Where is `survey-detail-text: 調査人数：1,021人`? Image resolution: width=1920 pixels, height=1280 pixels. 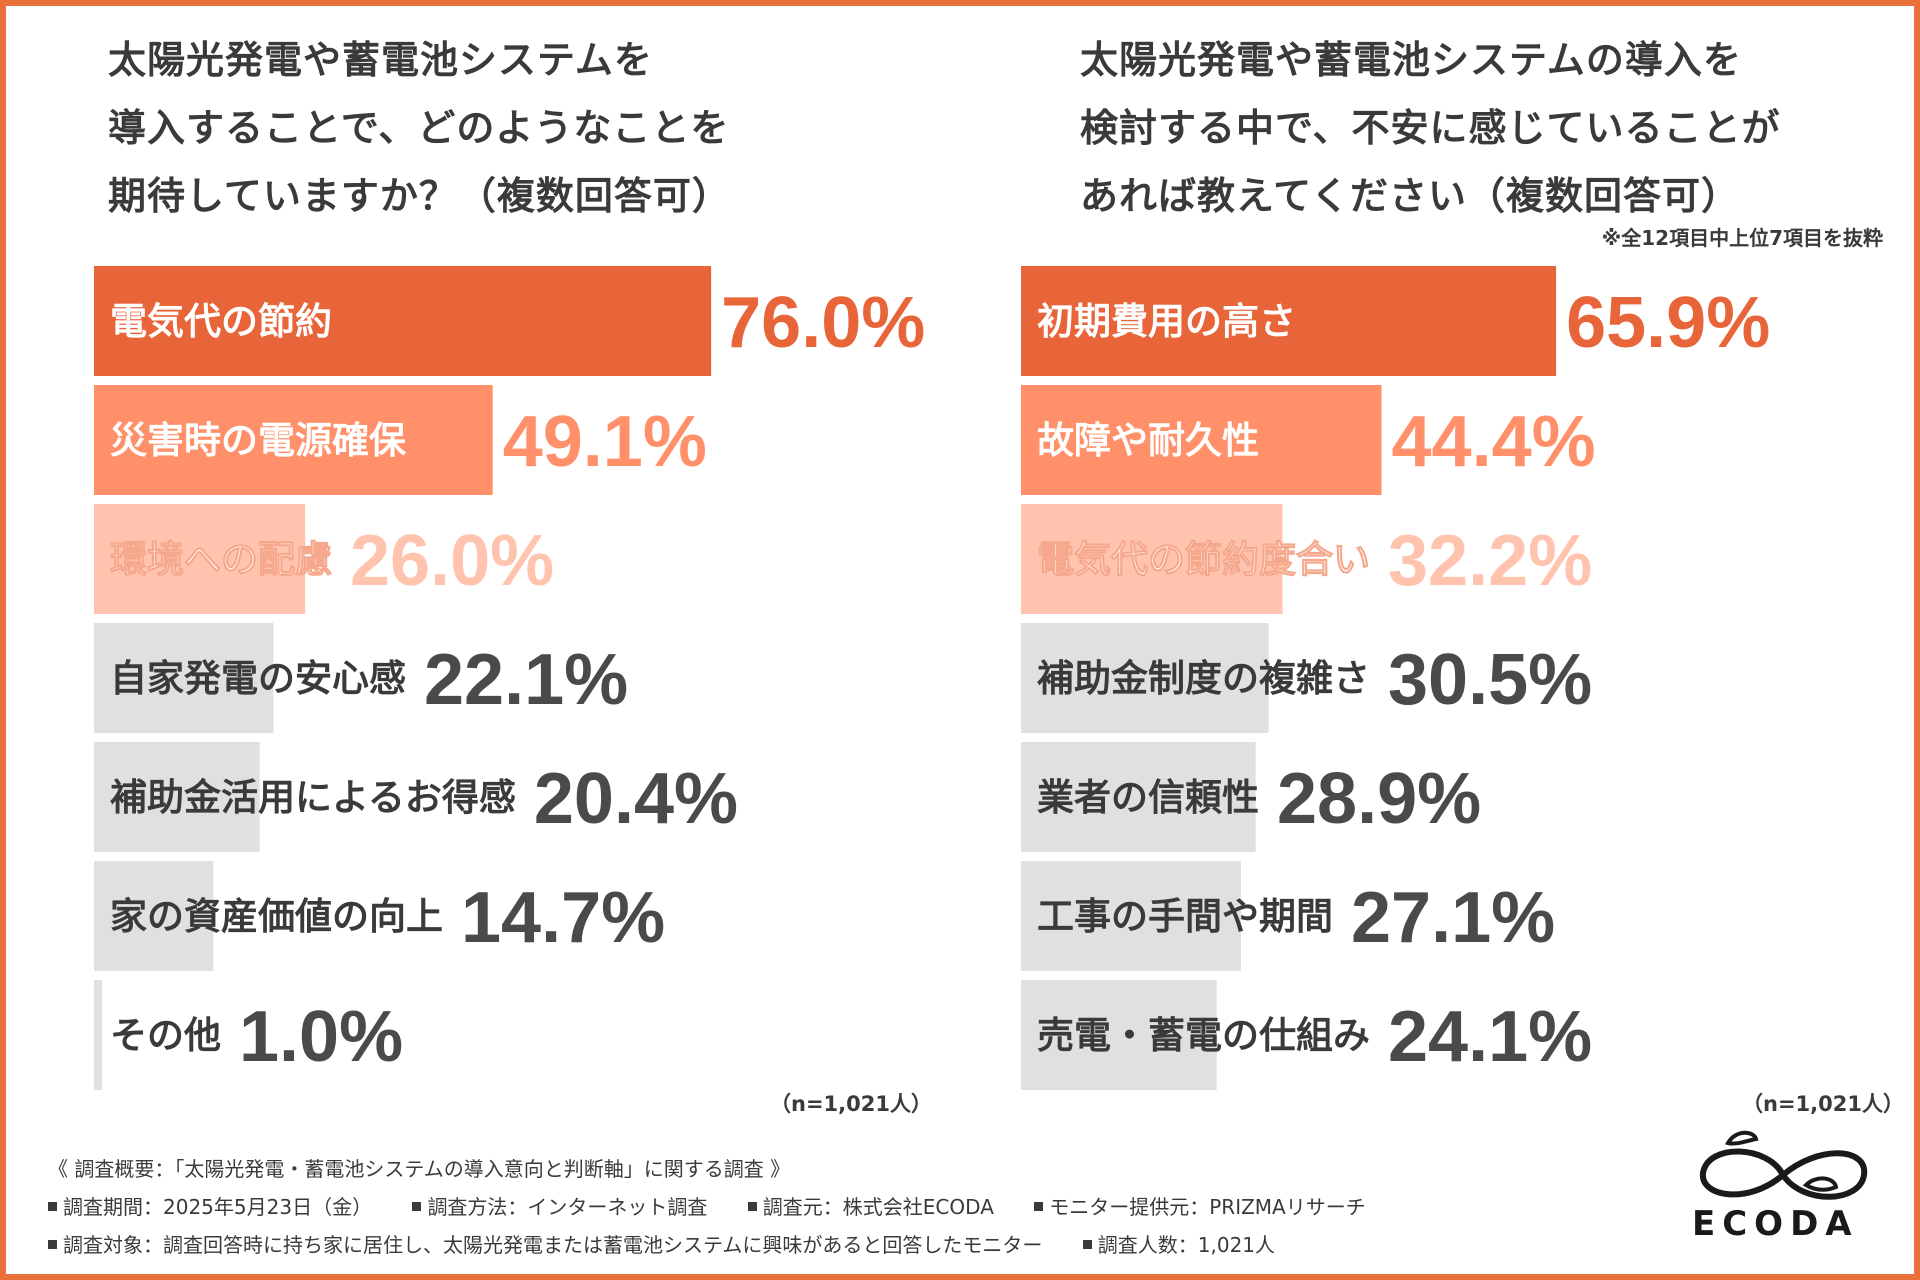 survey-detail-text: 調査人数：1,021人 is located at coordinates (1186, 1245).